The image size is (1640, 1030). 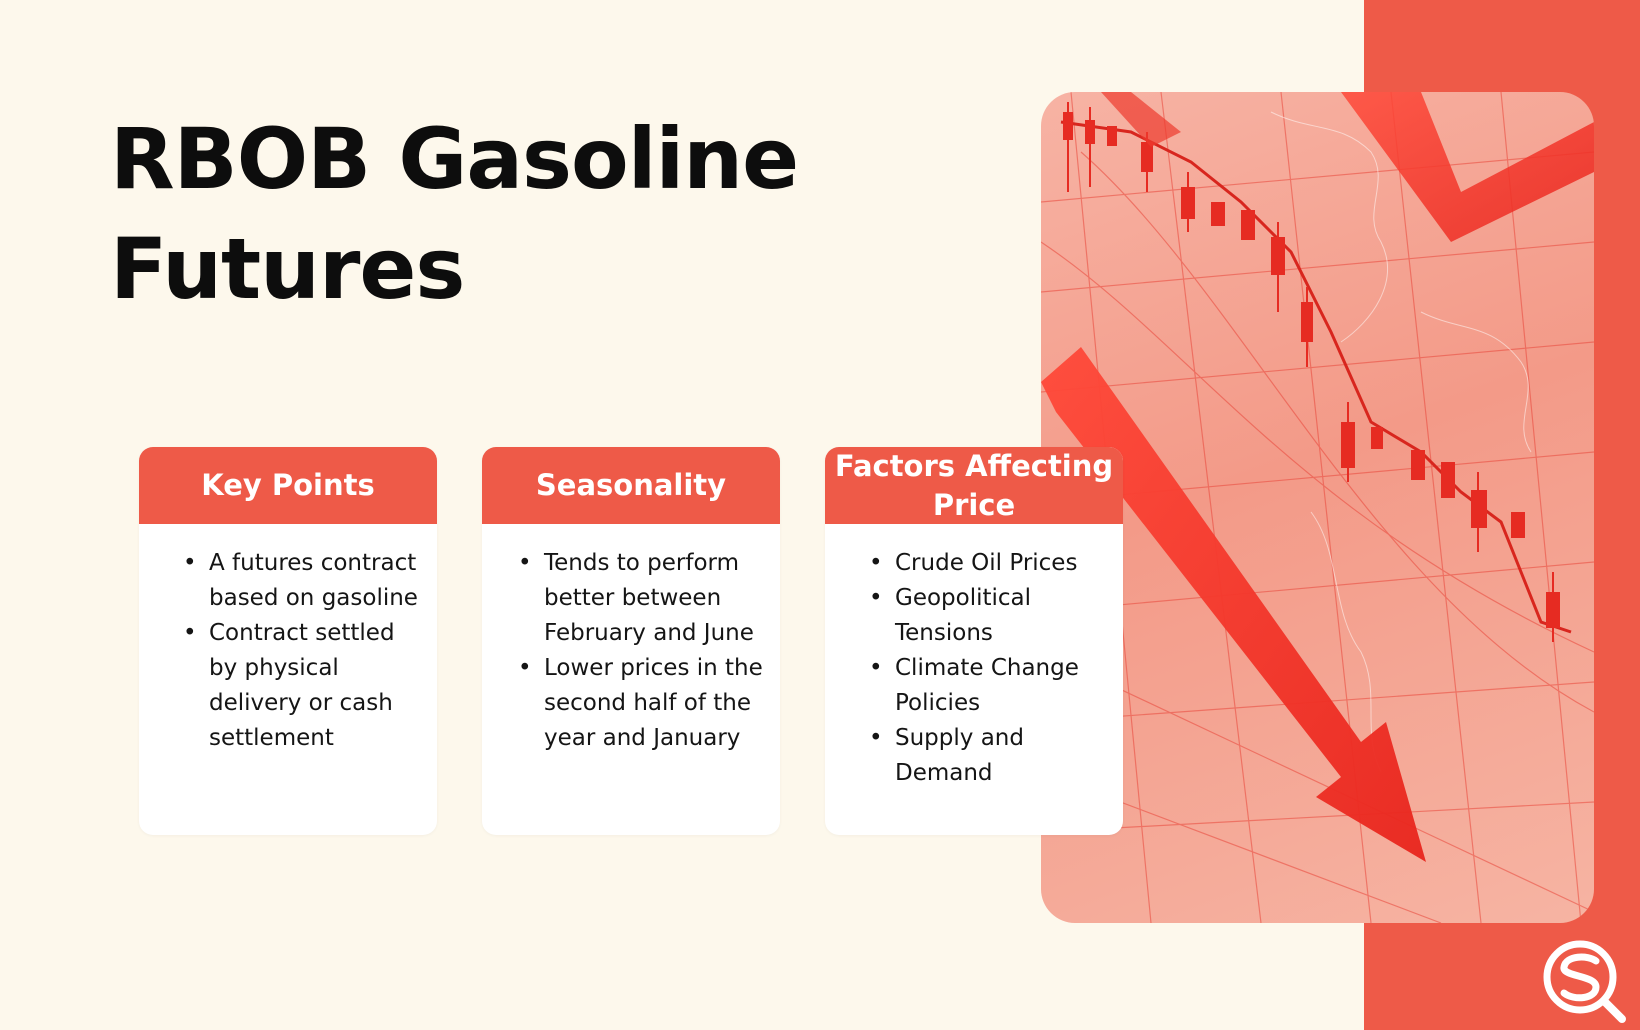 What do you see at coordinates (996, 616) in the screenshot?
I see `list-item: Geopolitical Tensions` at bounding box center [996, 616].